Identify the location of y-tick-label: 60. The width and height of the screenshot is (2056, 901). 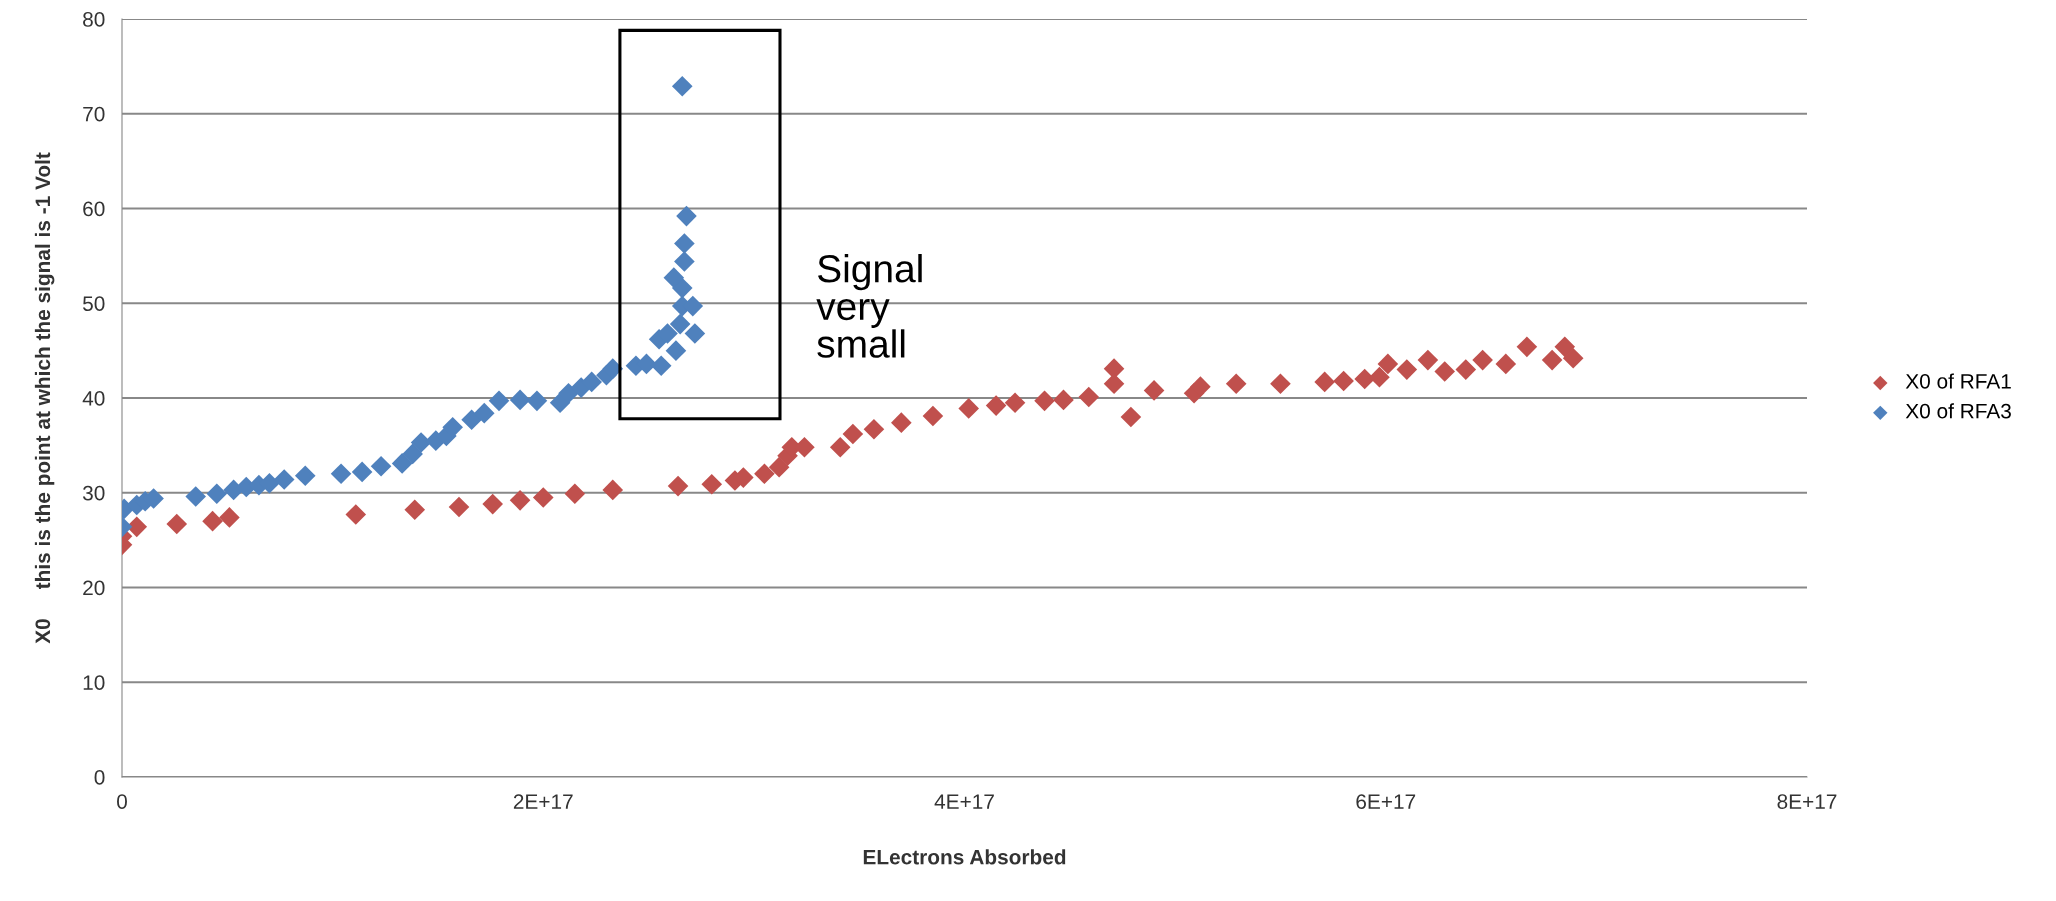
(94, 209).